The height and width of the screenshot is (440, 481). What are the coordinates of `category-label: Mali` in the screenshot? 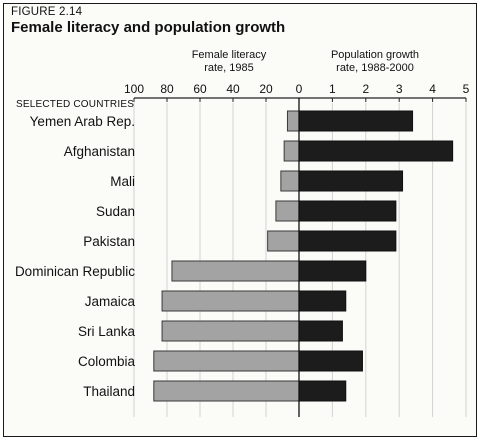 It's located at (122, 181).